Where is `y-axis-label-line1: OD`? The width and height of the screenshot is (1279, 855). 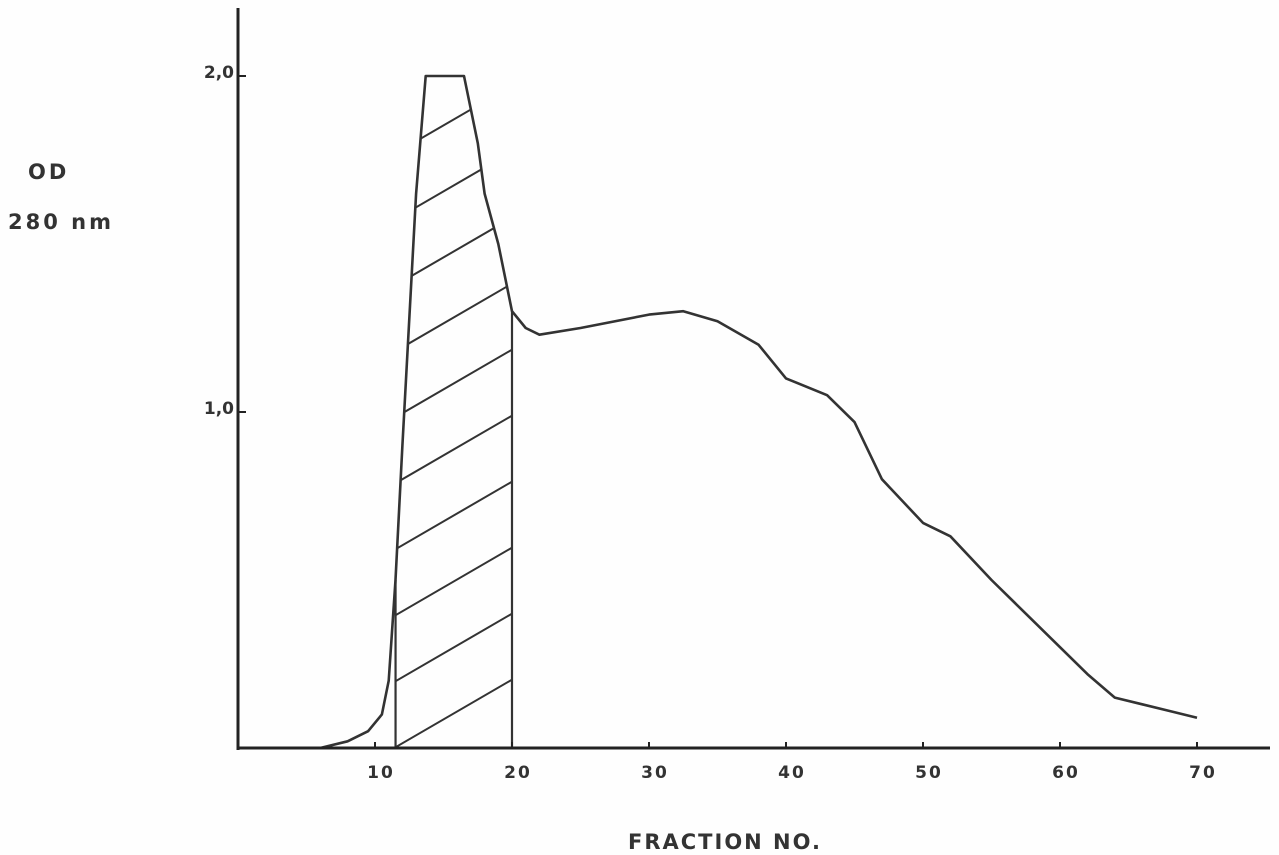 y-axis-label-line1: OD is located at coordinates (49, 172).